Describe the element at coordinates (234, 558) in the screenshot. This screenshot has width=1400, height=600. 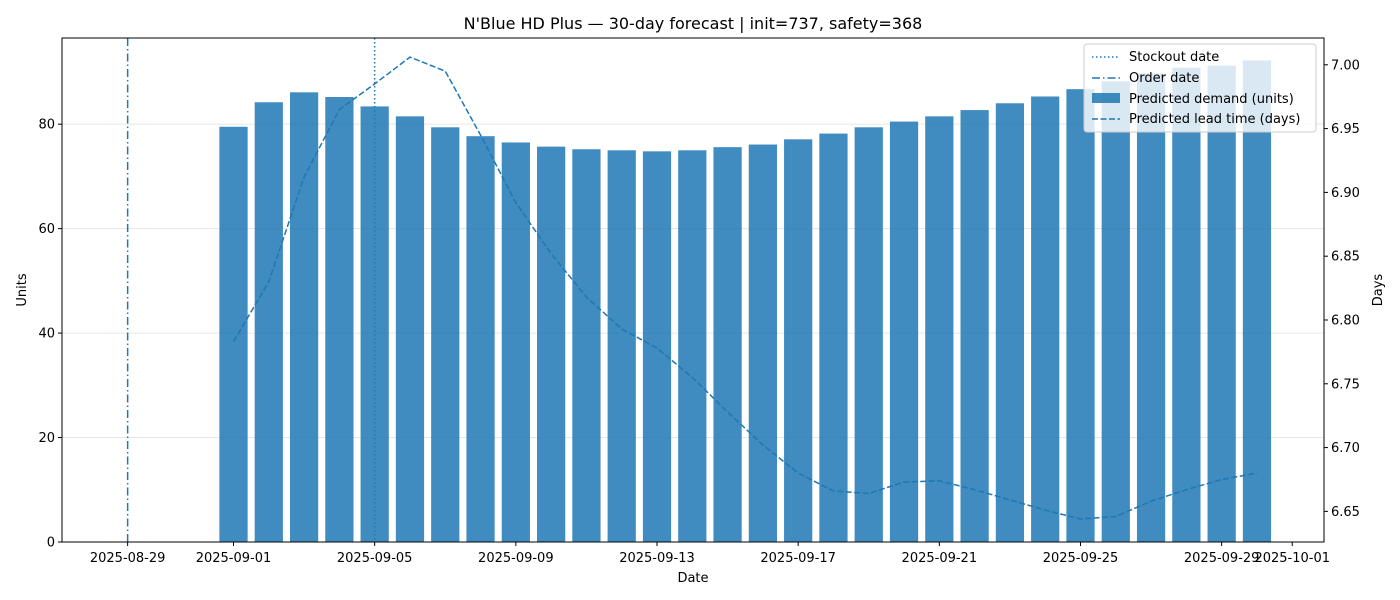
I see `x-tick-label-1: 2025-09-01` at that location.